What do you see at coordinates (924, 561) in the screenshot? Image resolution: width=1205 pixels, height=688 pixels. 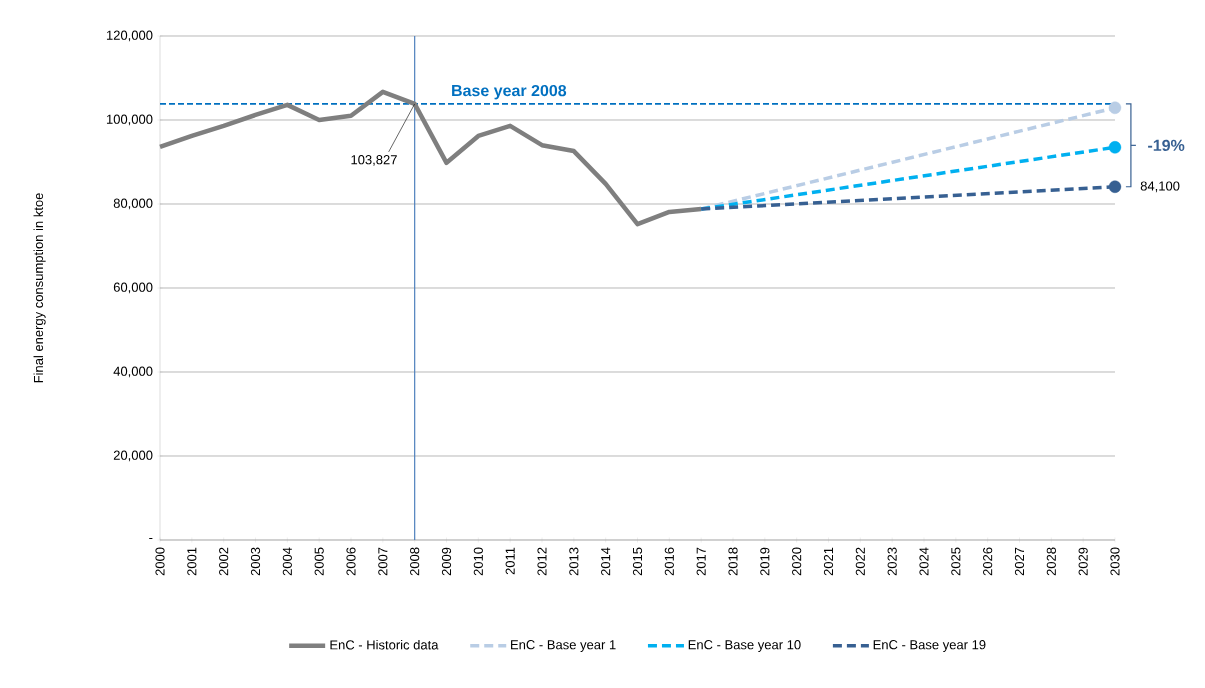 I see `x-tick-label: 2024` at bounding box center [924, 561].